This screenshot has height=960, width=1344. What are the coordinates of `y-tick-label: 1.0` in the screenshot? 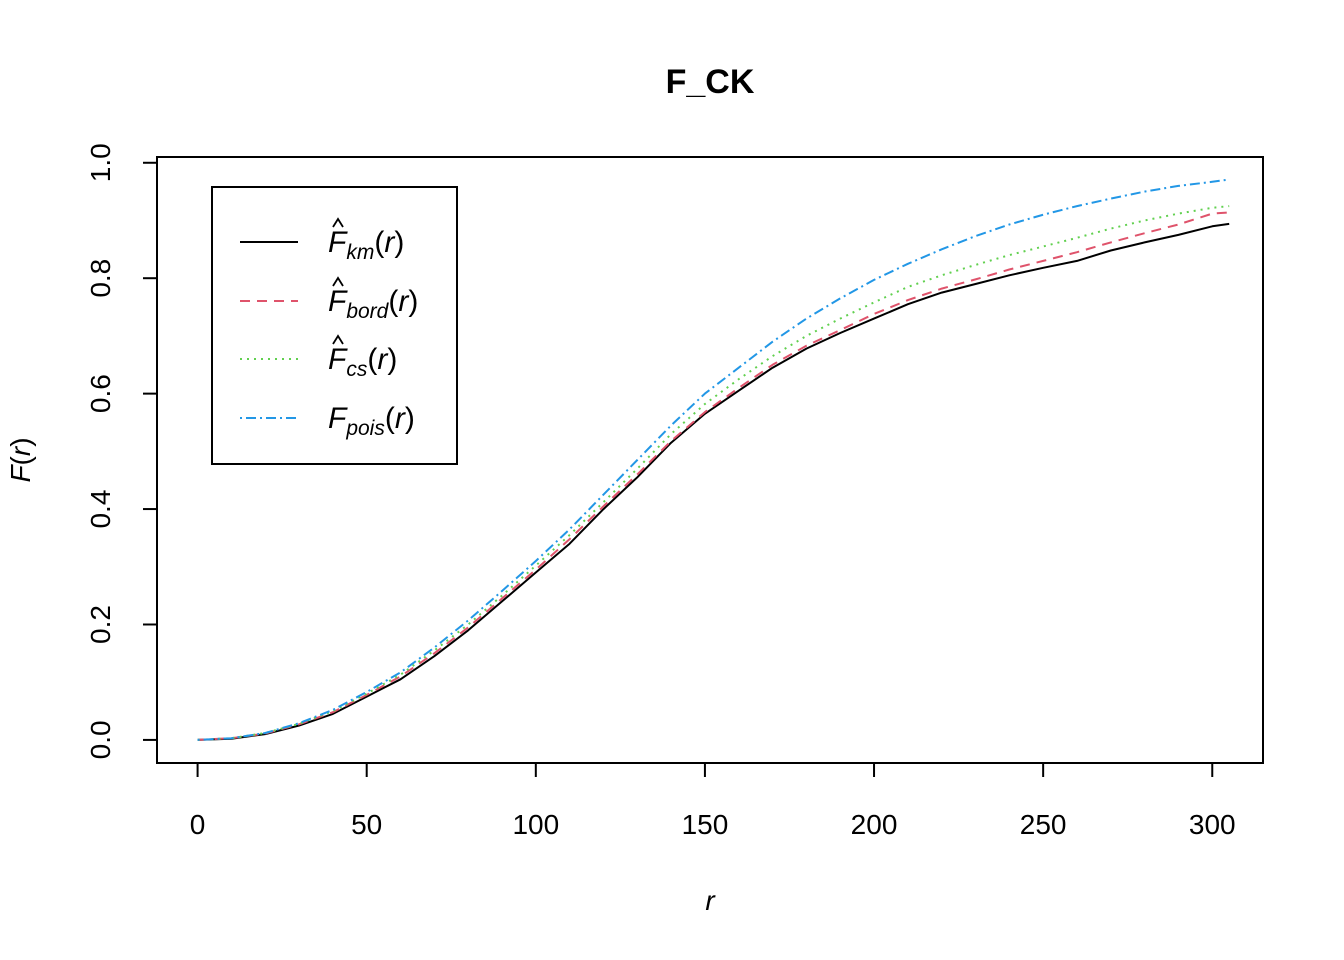 It's located at (100, 162).